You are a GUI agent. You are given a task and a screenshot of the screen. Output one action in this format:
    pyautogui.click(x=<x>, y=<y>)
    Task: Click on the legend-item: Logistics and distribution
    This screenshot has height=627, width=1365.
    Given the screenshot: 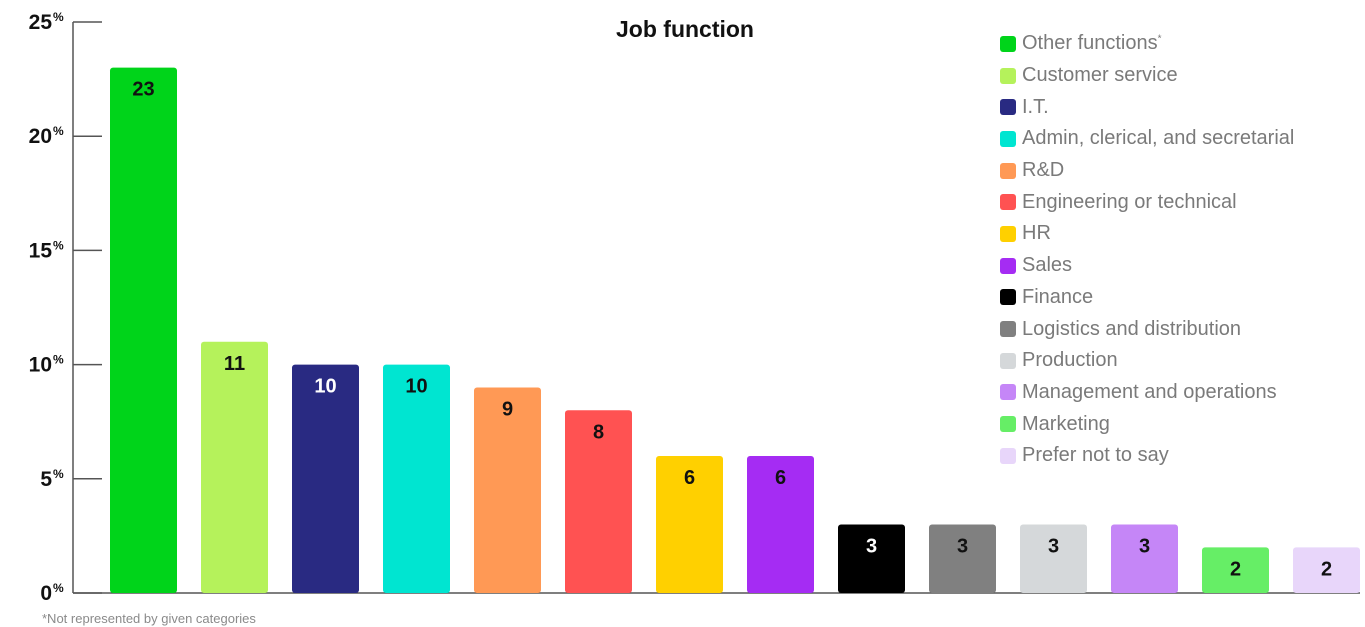 What is the action you would take?
    pyautogui.click(x=1147, y=329)
    